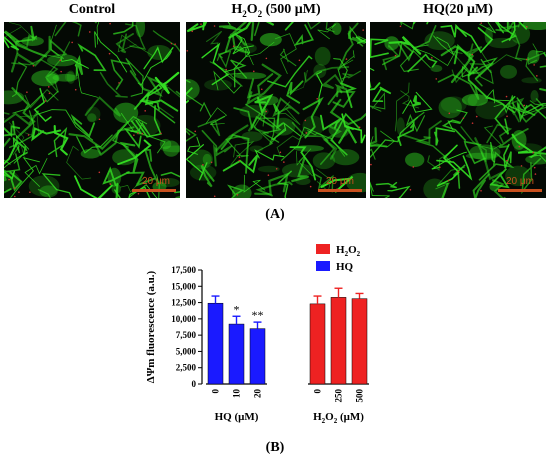 The image size is (550, 462). Describe the element at coordinates (186, 368) in the screenshot. I see `y-tick-label: 2,500` at that location.